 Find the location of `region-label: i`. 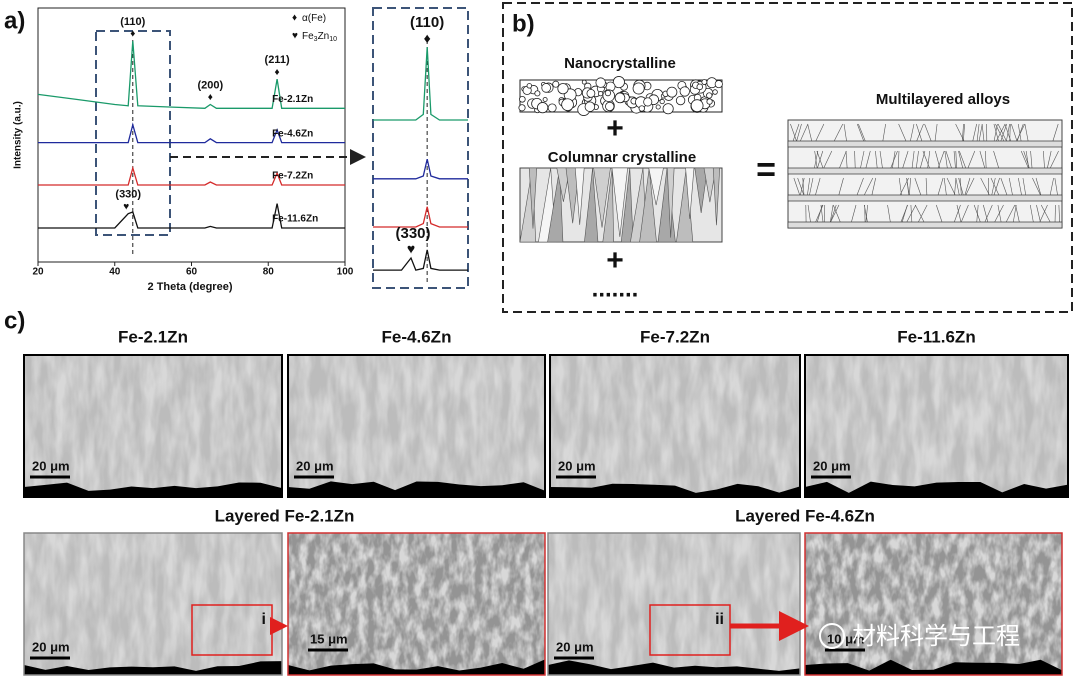

region-label: i is located at coordinates (264, 619).